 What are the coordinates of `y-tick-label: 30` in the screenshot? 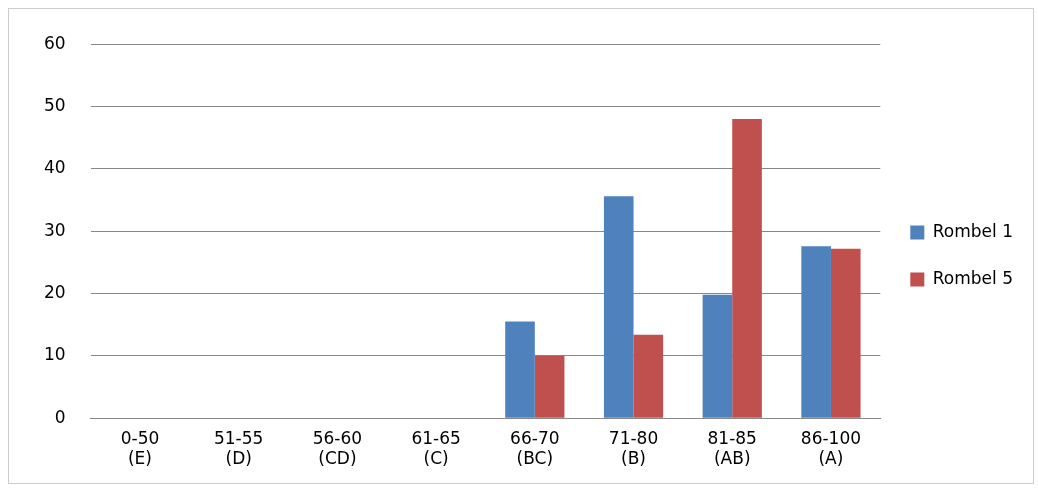 It's located at (54, 229).